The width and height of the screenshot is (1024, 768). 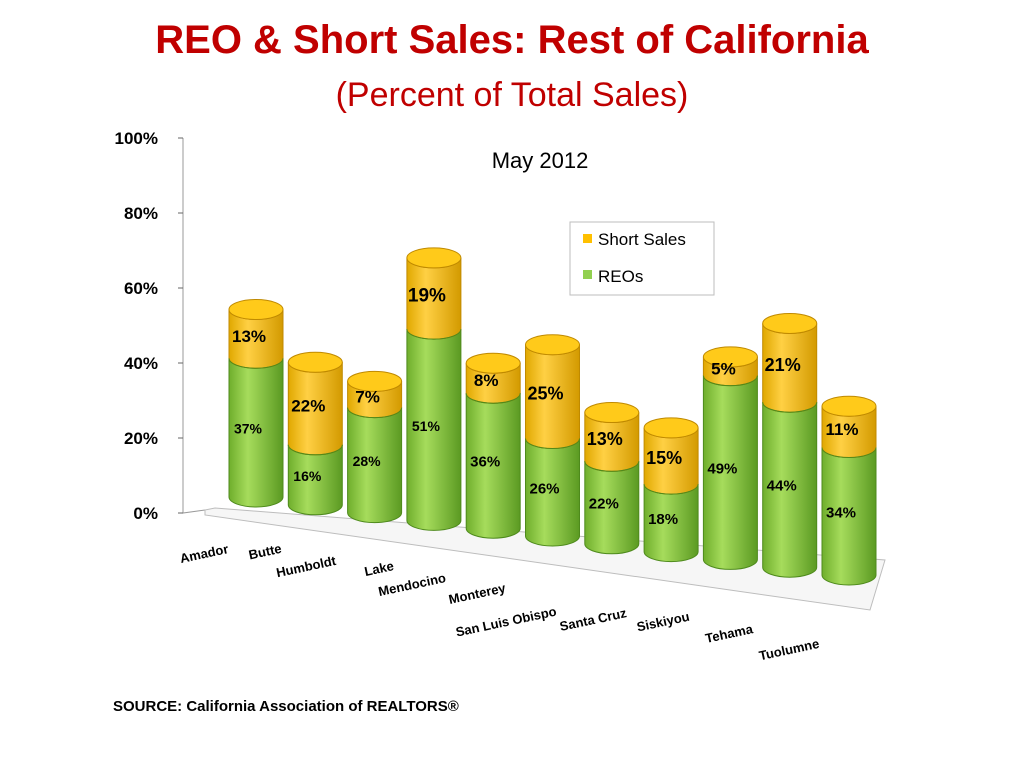 I want to click on data-label-reo: 51%, so click(x=426, y=426).